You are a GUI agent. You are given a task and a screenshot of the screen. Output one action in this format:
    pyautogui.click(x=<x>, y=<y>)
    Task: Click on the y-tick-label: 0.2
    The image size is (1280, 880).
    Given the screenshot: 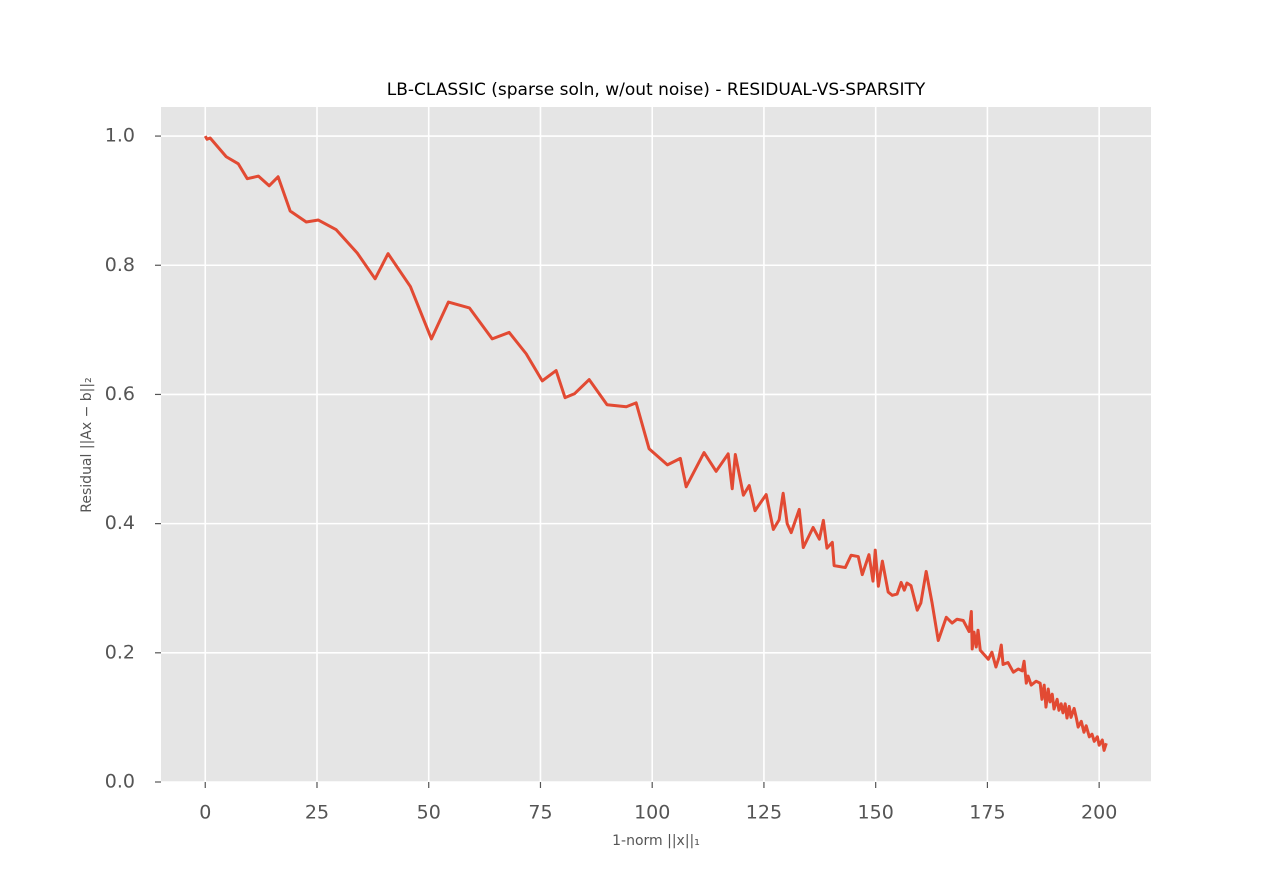 What is the action you would take?
    pyautogui.click(x=120, y=652)
    